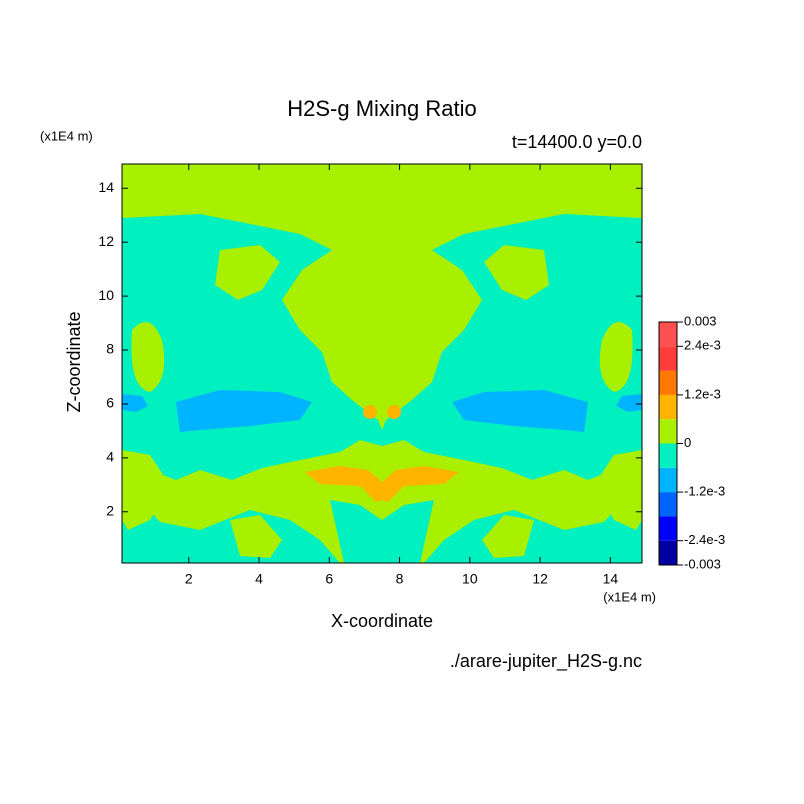  Describe the element at coordinates (546, 661) in the screenshot. I see `source-file: ./arare-jupiter_H2S-g.nc` at that location.